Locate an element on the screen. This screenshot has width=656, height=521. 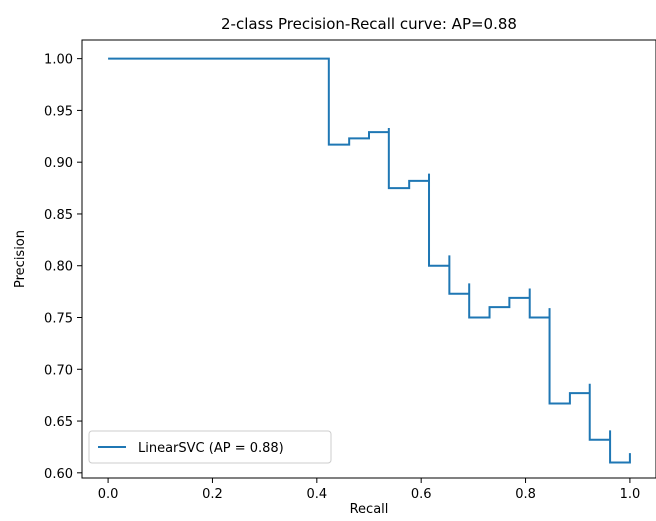
x-tick-label: 0.6 is located at coordinates (421, 494).